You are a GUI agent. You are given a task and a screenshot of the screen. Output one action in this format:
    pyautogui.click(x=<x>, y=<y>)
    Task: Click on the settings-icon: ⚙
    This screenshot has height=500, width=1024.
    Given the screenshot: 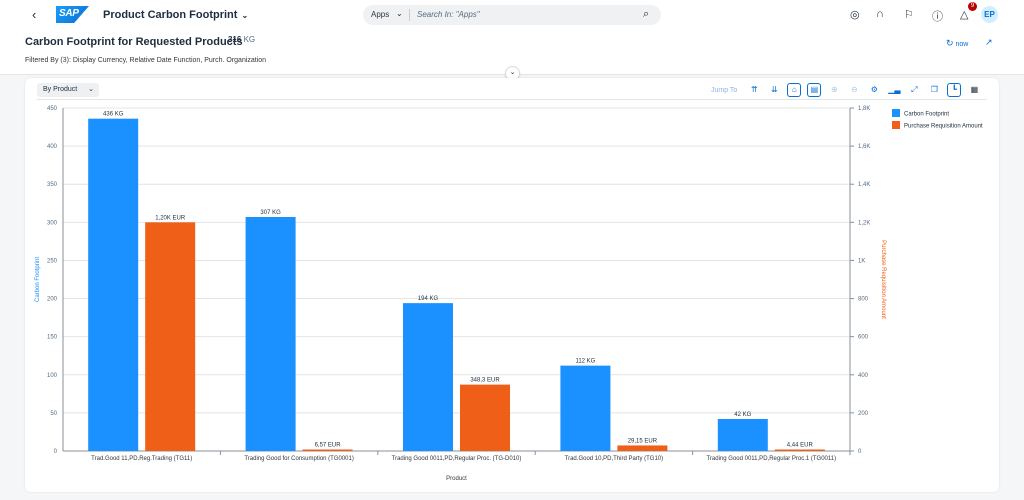 What is the action you would take?
    pyautogui.click(x=874, y=89)
    